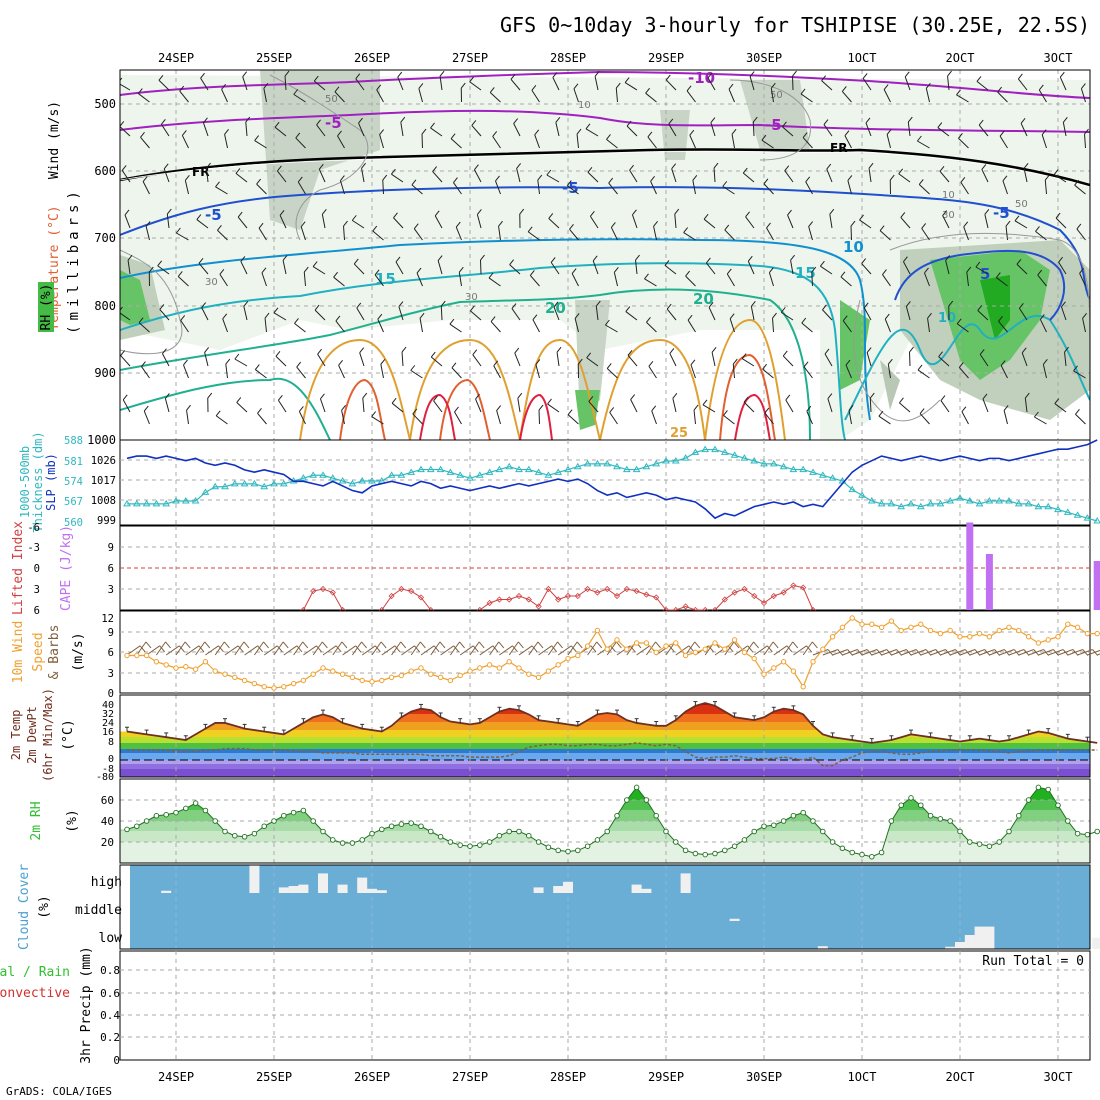  I want to click on cloud-bar-high, so click(254, 879).